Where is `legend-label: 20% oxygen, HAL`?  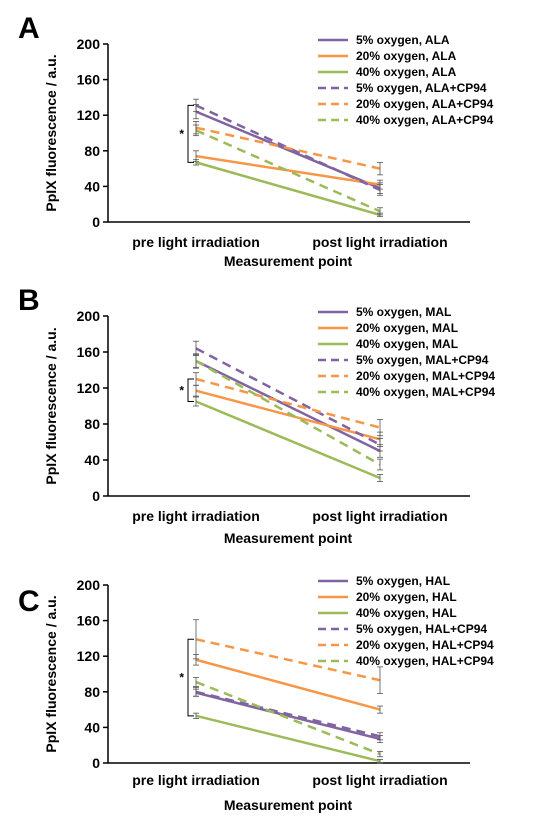
legend-label: 20% oxygen, HAL is located at coordinates (406, 597).